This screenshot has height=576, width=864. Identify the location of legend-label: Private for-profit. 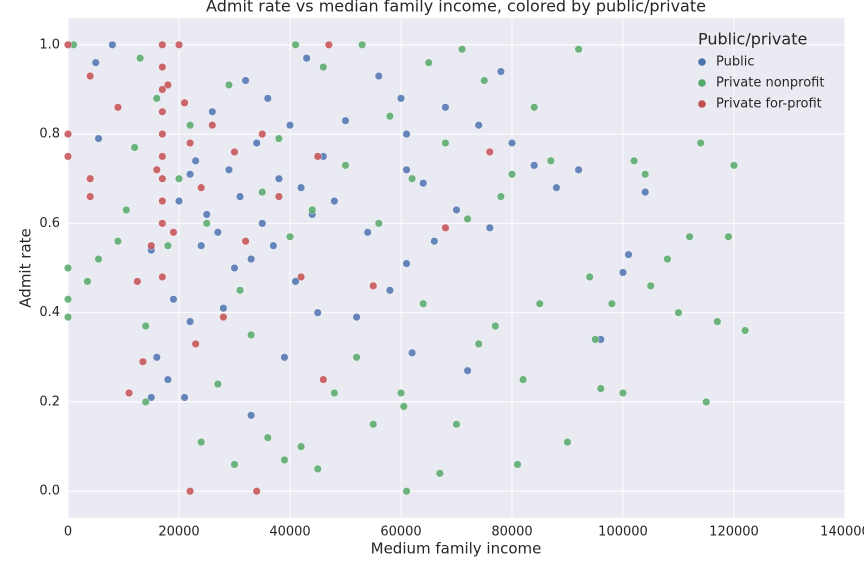
(769, 104).